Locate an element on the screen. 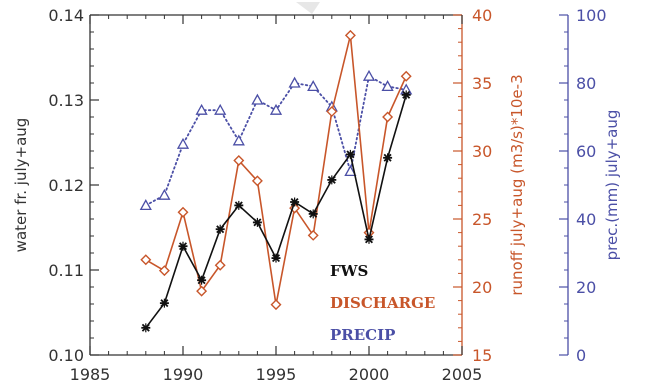 The width and height of the screenshot is (645, 388). legend: FWS DISCHARGE PRECIP is located at coordinates (382, 303).